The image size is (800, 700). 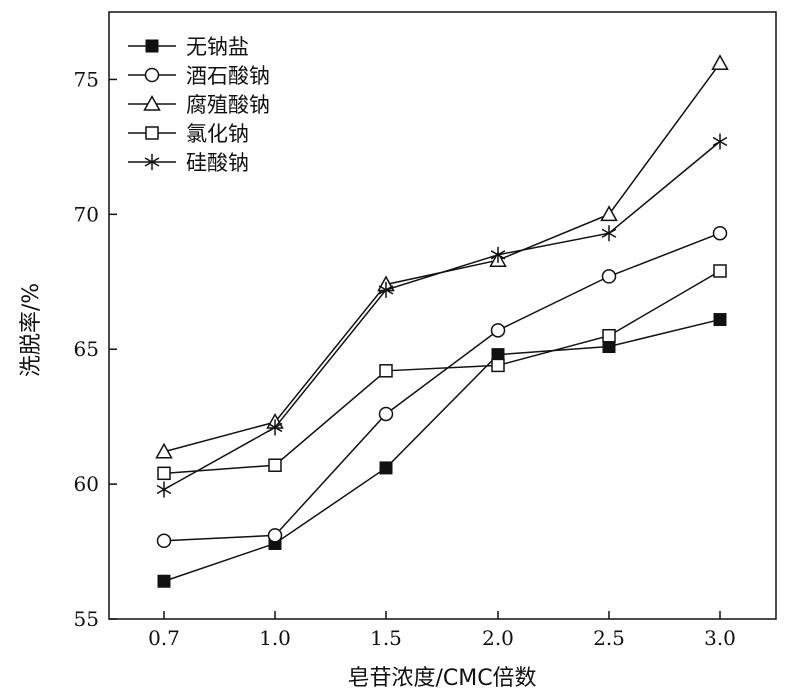 I want to click on legend-label: 硅酸钠, so click(x=217, y=163).